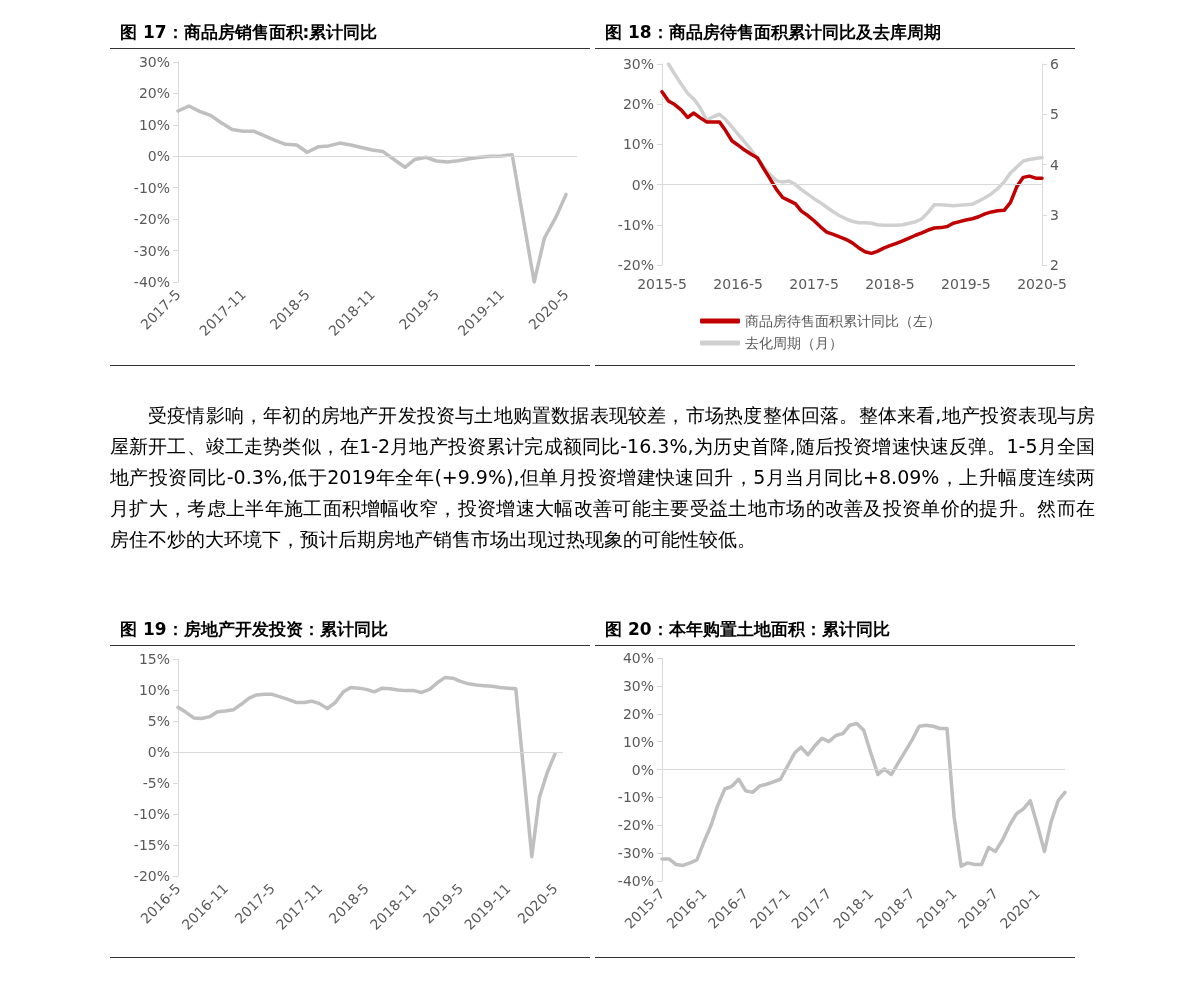 The height and width of the screenshot is (1004, 1191). Describe the element at coordinates (1054, 265) in the screenshot. I see `y2-tick-label: 2` at that location.